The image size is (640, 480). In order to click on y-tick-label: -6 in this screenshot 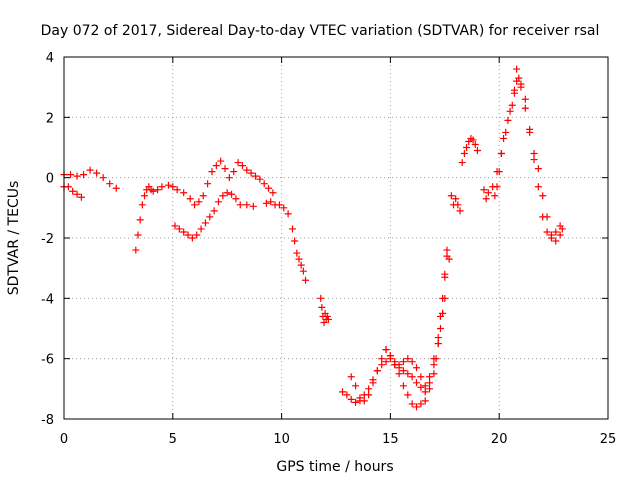, I will do `click(47, 360)`.